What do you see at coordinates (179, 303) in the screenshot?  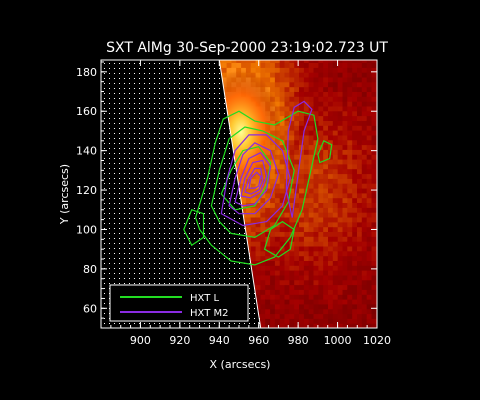 I see `legend: HXT L HXT M2` at bounding box center [179, 303].